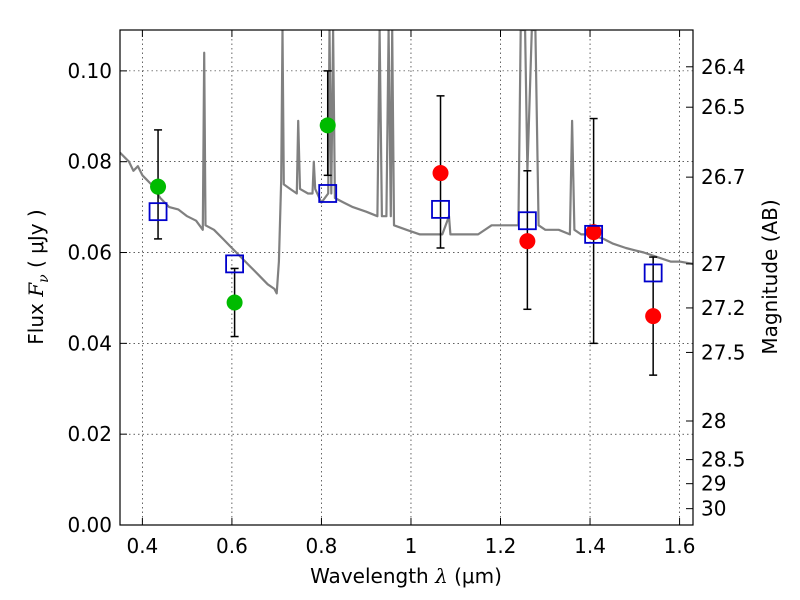 This screenshot has height=600, width=800. Describe the element at coordinates (723, 352) in the screenshot. I see `y2-tick-label: 27.5` at that location.